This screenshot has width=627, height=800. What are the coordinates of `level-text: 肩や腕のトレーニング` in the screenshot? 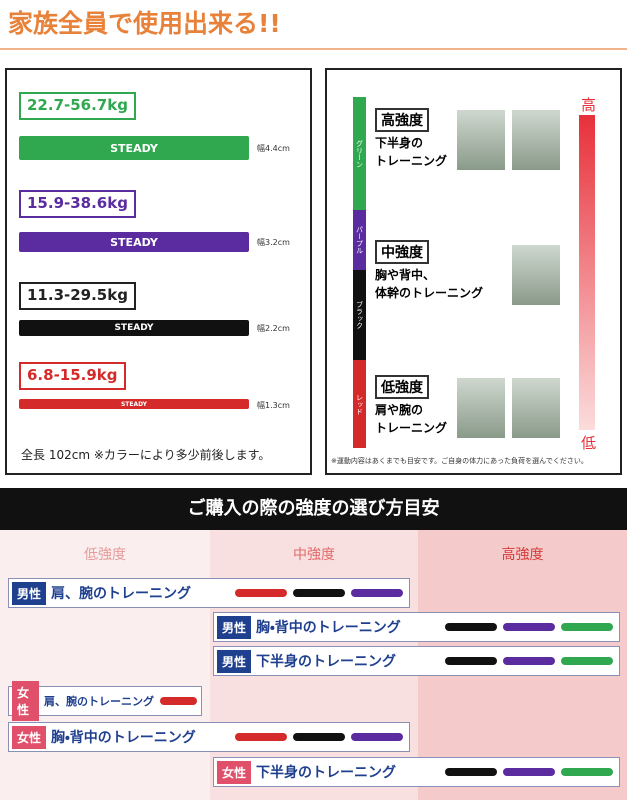 It's located at (411, 419).